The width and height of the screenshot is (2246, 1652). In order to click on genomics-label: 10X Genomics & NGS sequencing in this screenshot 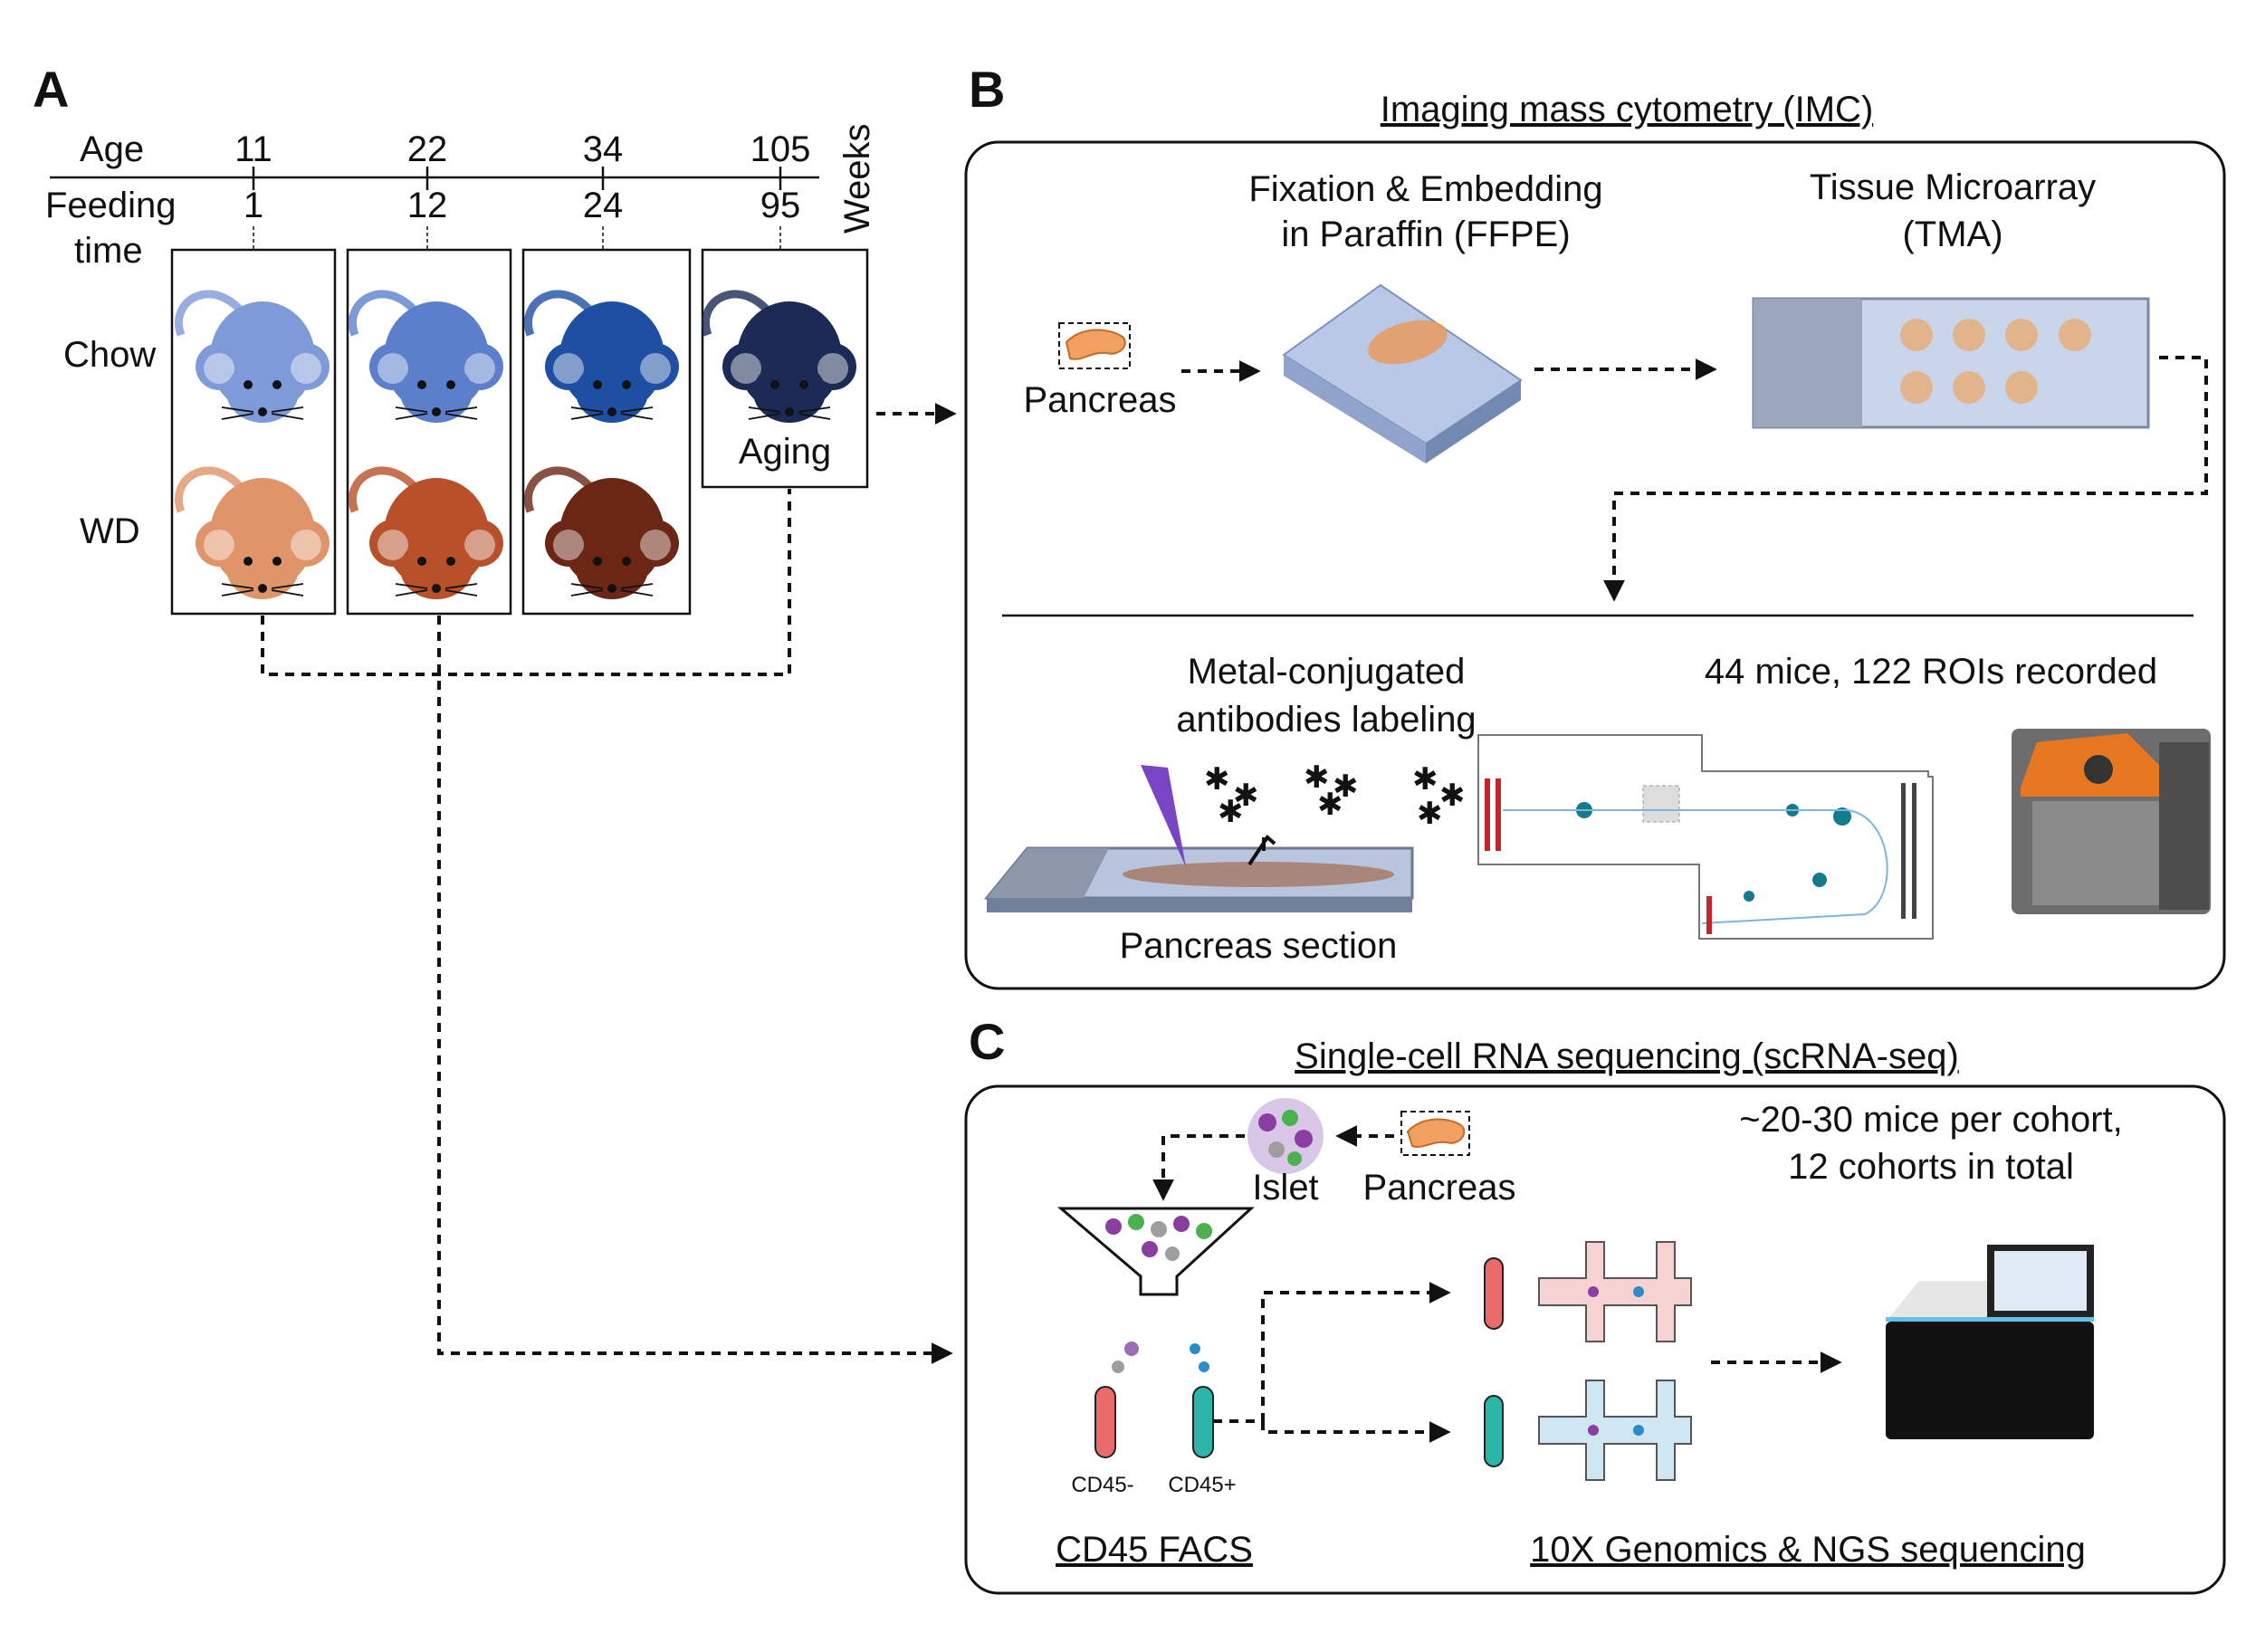, I will do `click(1808, 1550)`.